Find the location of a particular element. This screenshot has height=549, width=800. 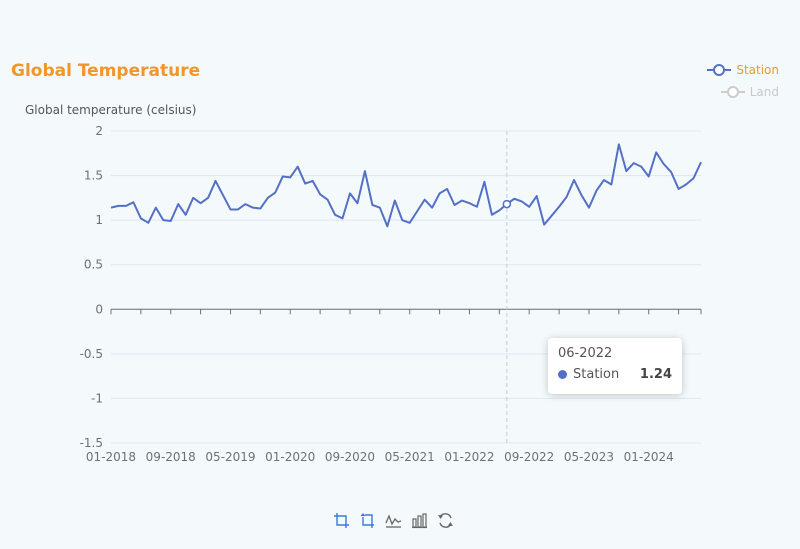

x-tick-label: 01-2020 is located at coordinates (290, 457).